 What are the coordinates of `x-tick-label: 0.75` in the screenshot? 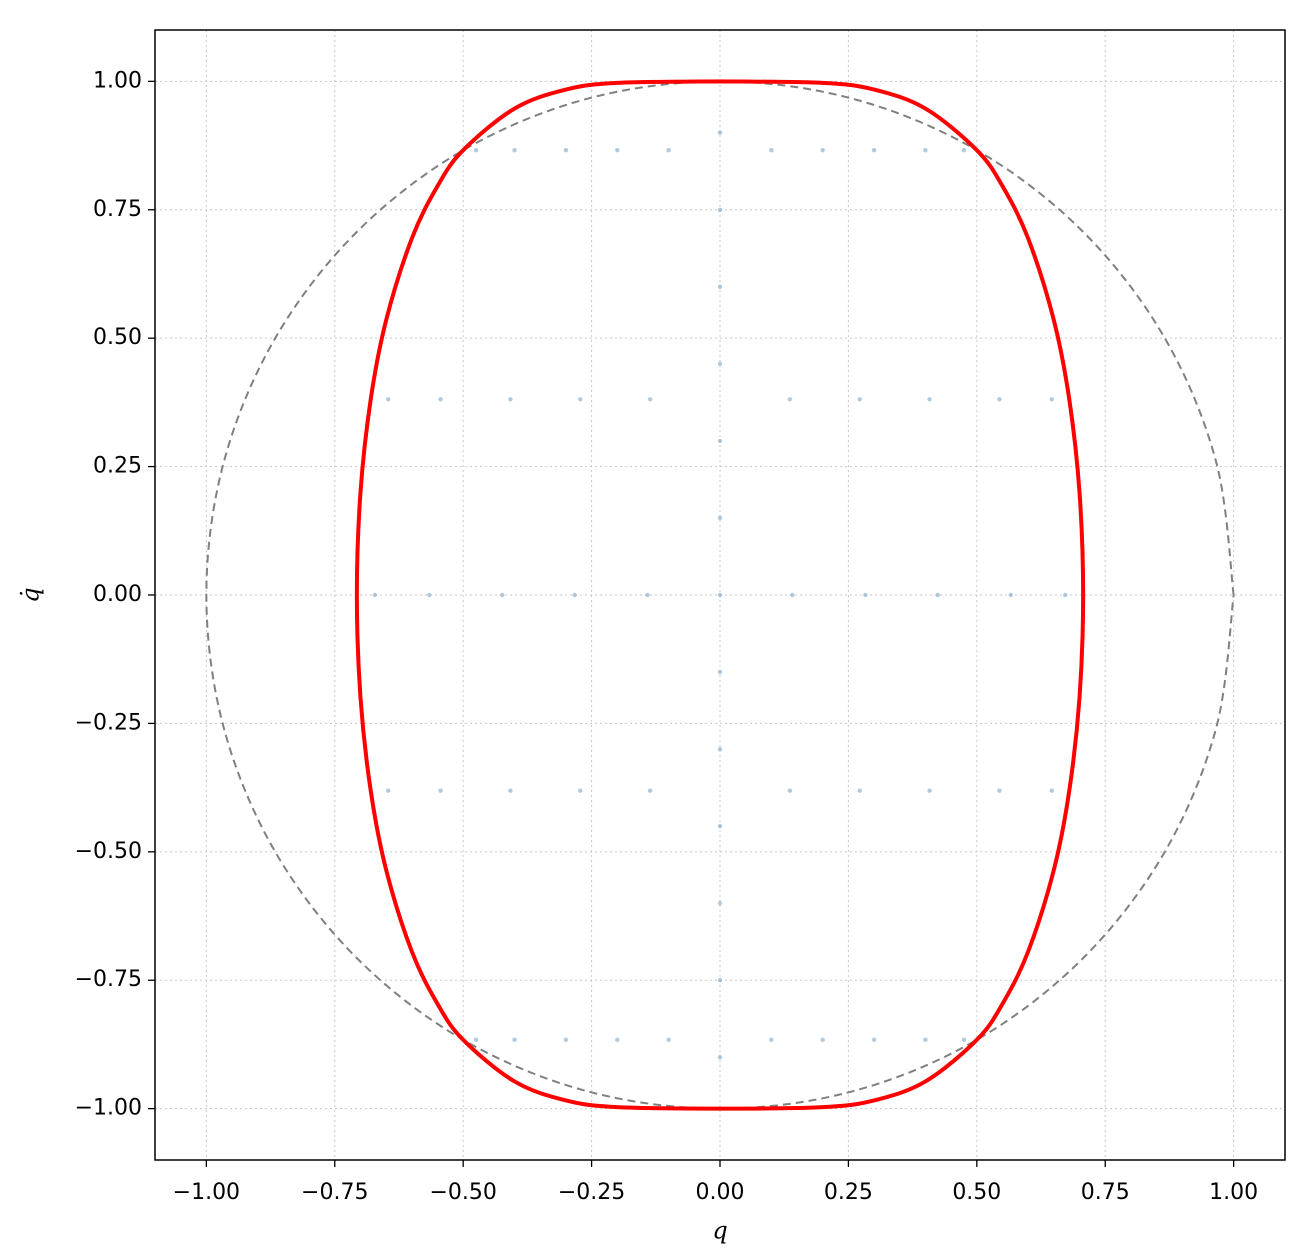 It's located at (1105, 1192).